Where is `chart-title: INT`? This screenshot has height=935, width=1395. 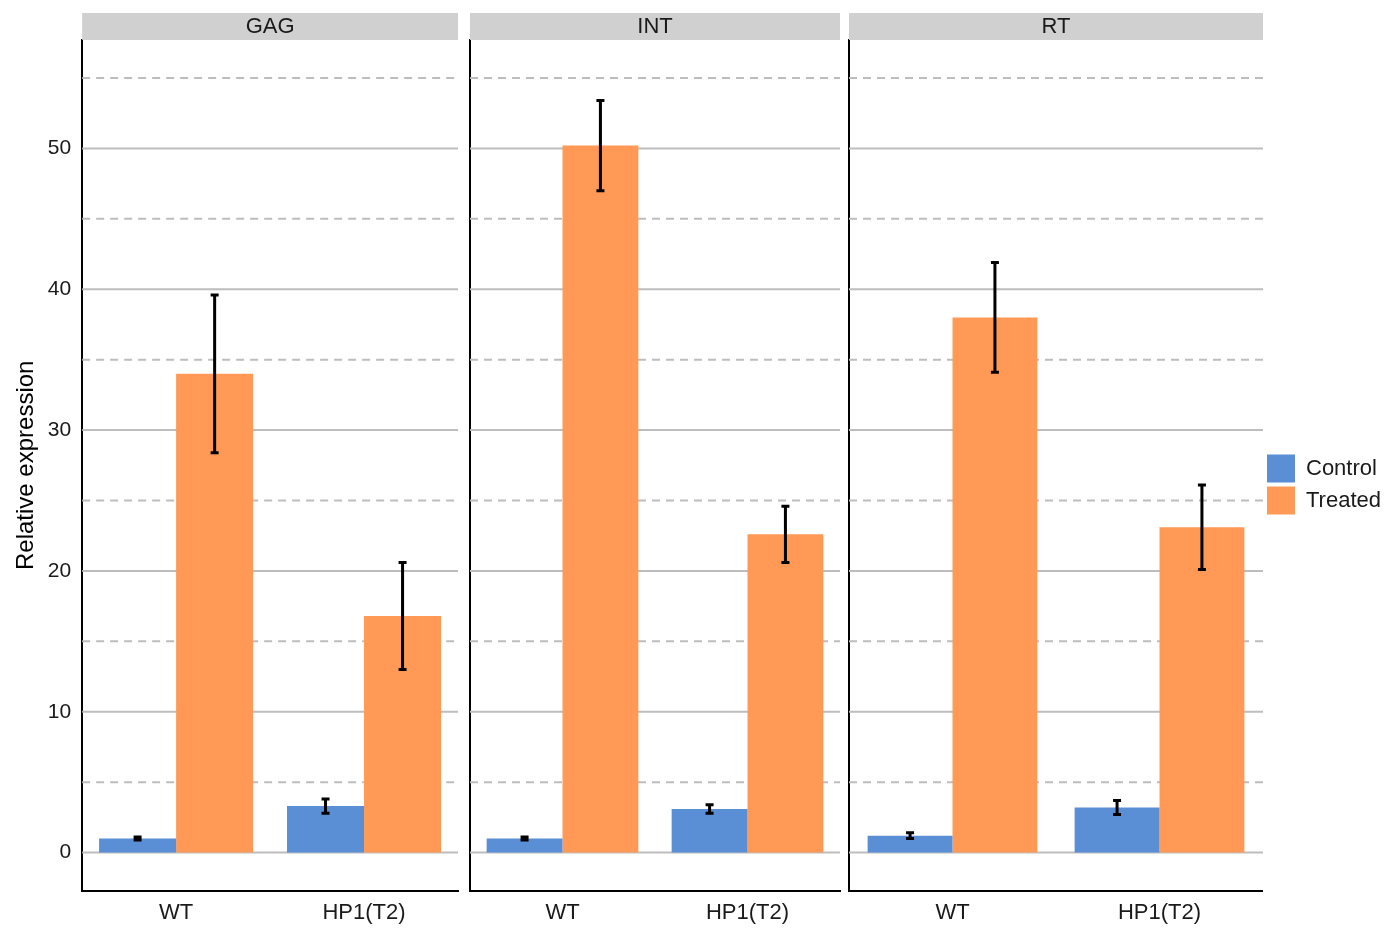 chart-title: INT is located at coordinates (655, 26).